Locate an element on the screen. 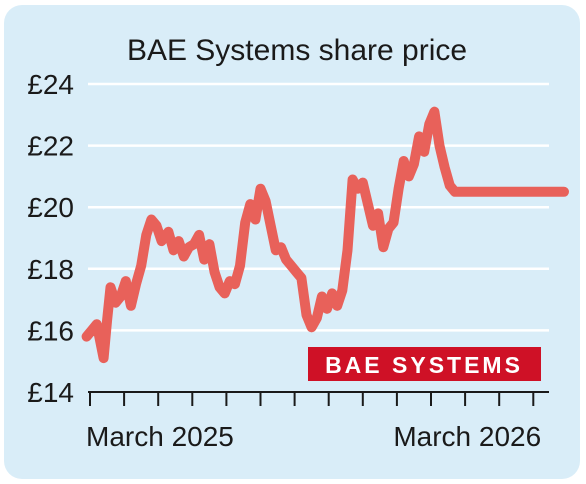 This screenshot has height=484, width=586. y-tick-label: £20 is located at coordinates (50, 207).